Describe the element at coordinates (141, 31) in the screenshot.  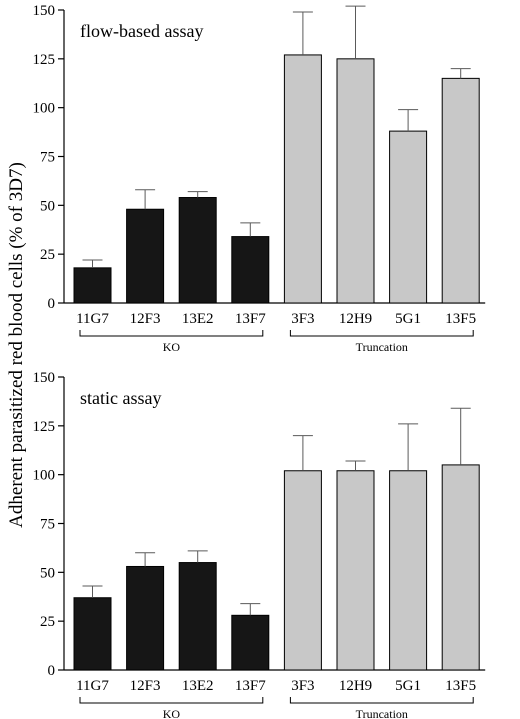
I see `panel-title: flow-based assay` at that location.